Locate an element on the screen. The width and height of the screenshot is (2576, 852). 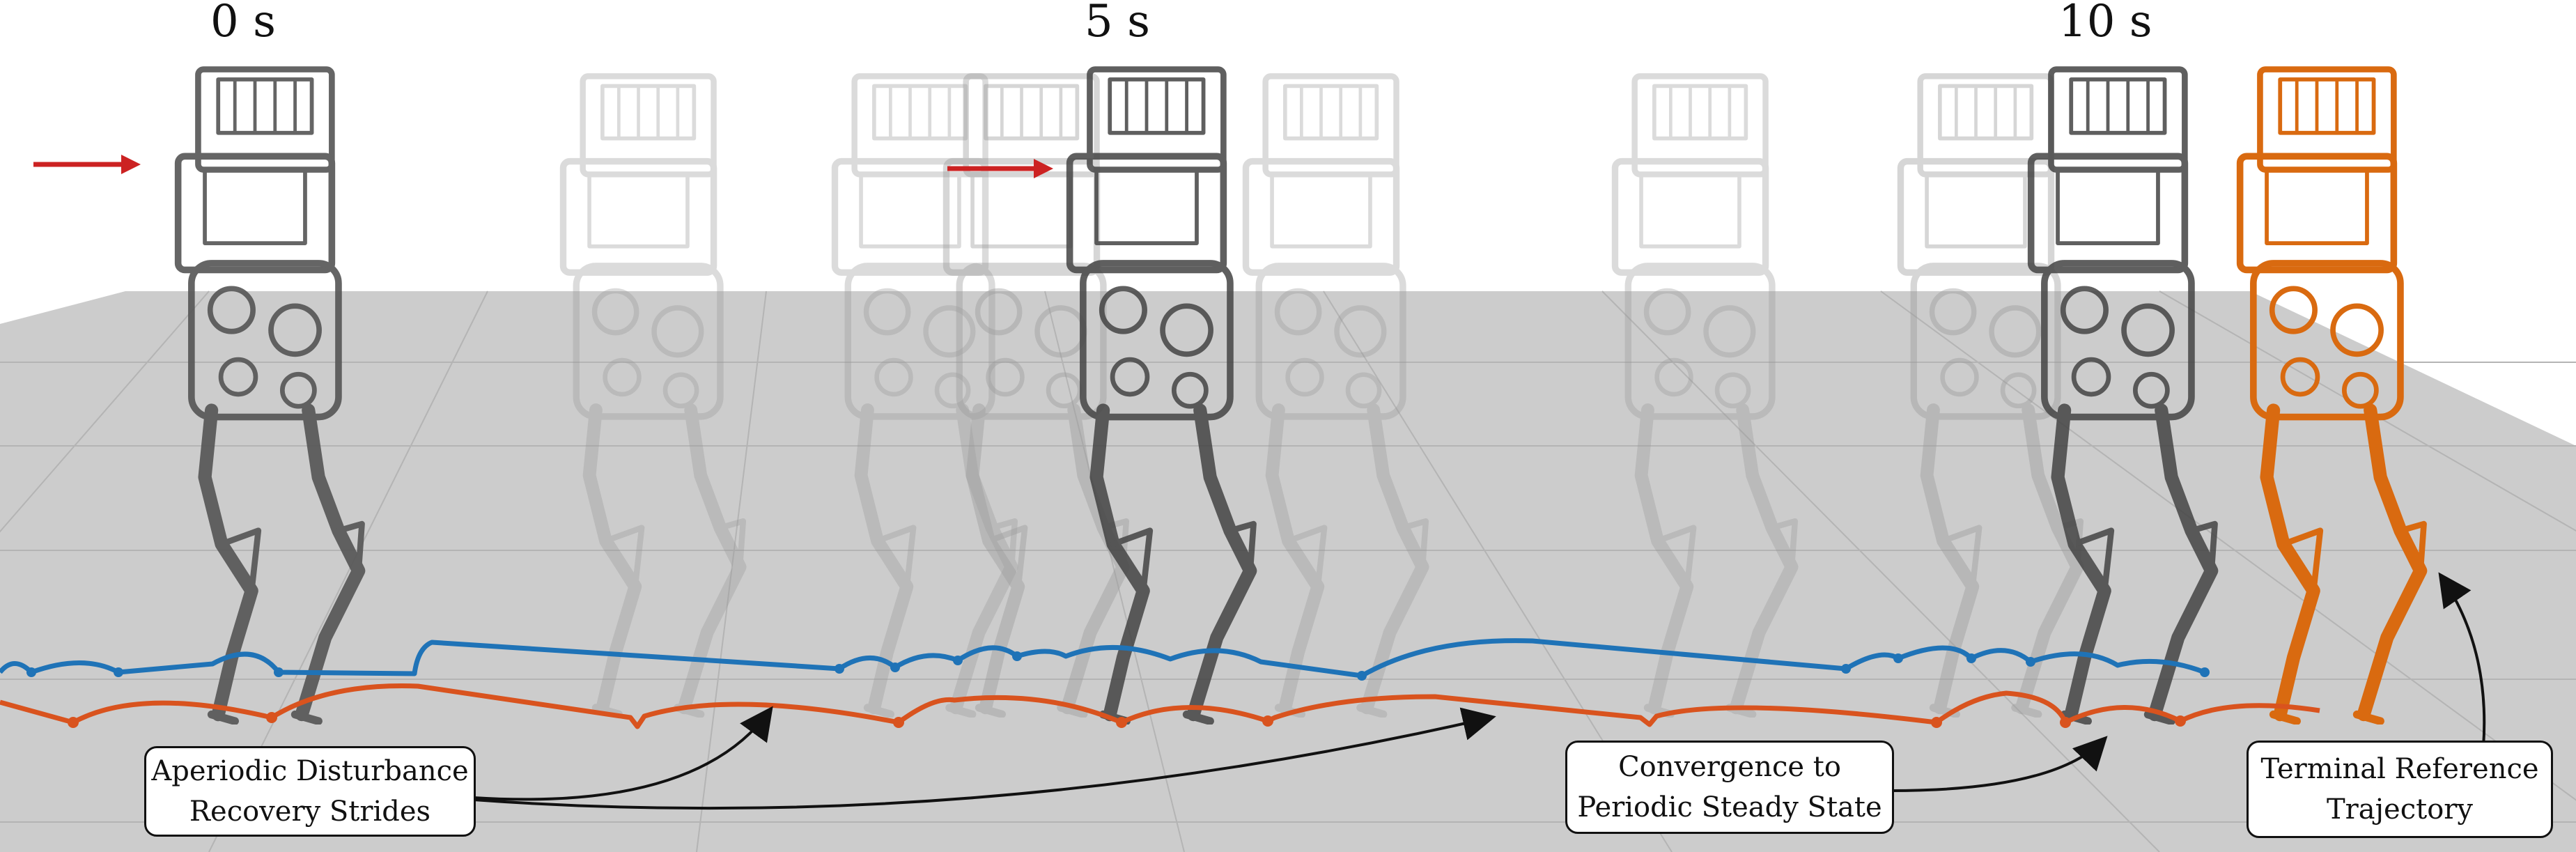
blue-foot-trajectory is located at coordinates (1103, 658).